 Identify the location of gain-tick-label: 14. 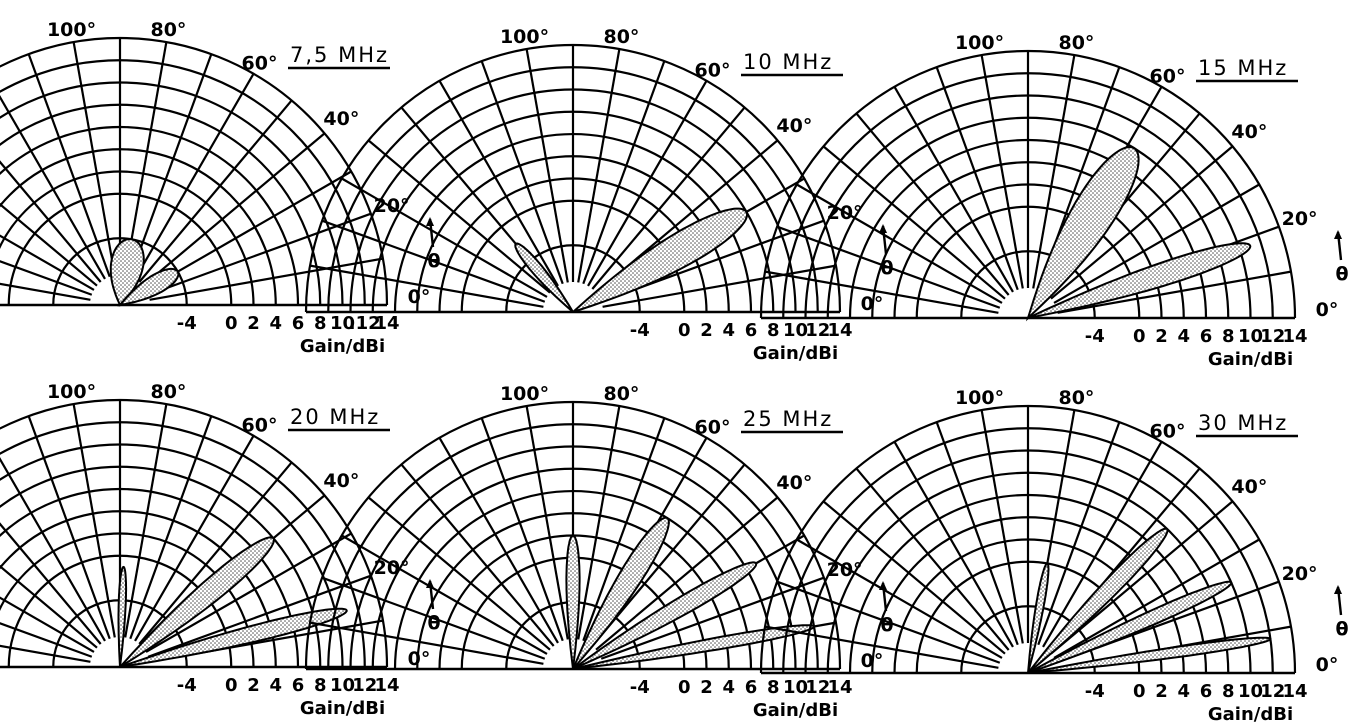
(1294, 691).